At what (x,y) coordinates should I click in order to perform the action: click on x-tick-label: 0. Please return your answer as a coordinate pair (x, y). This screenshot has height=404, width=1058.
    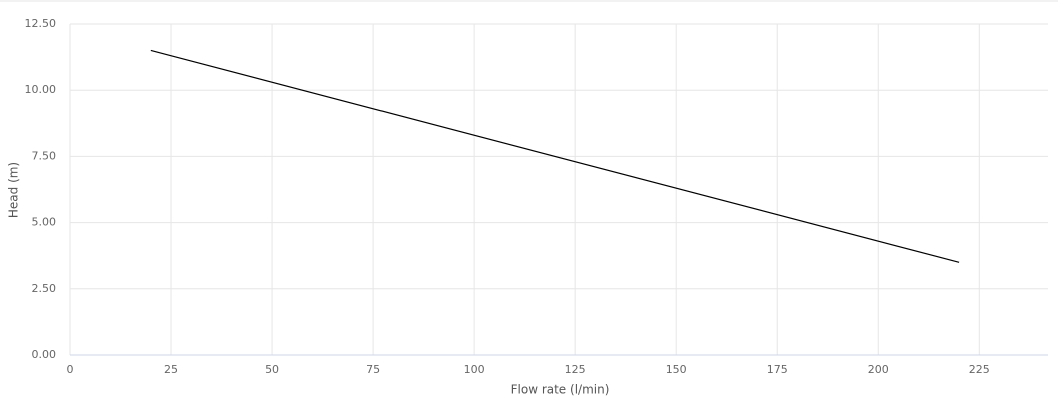
    Looking at the image, I should click on (70, 369).